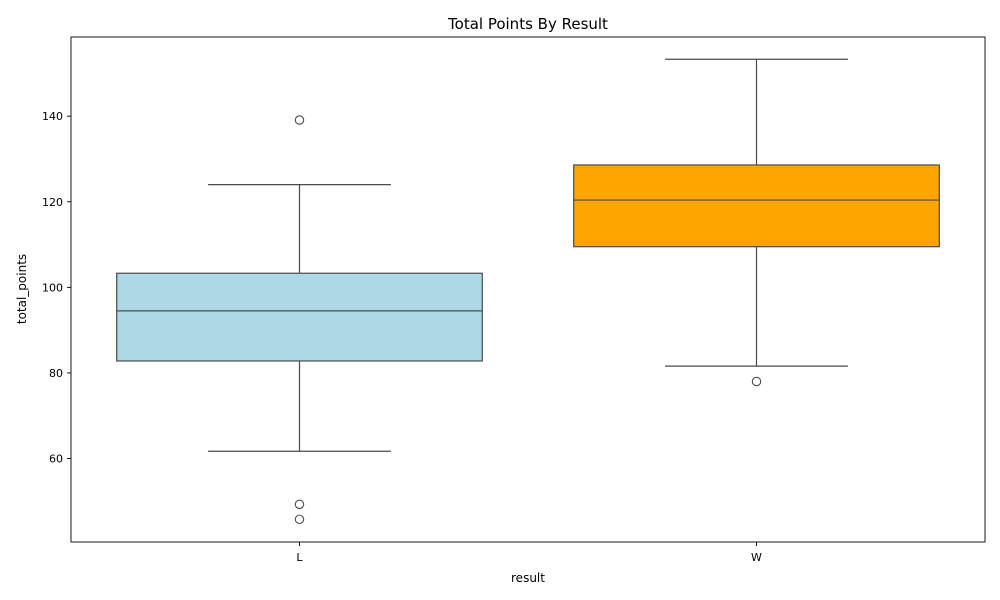 The height and width of the screenshot is (600, 1000). I want to click on y-tick-label: 140, so click(52, 116).